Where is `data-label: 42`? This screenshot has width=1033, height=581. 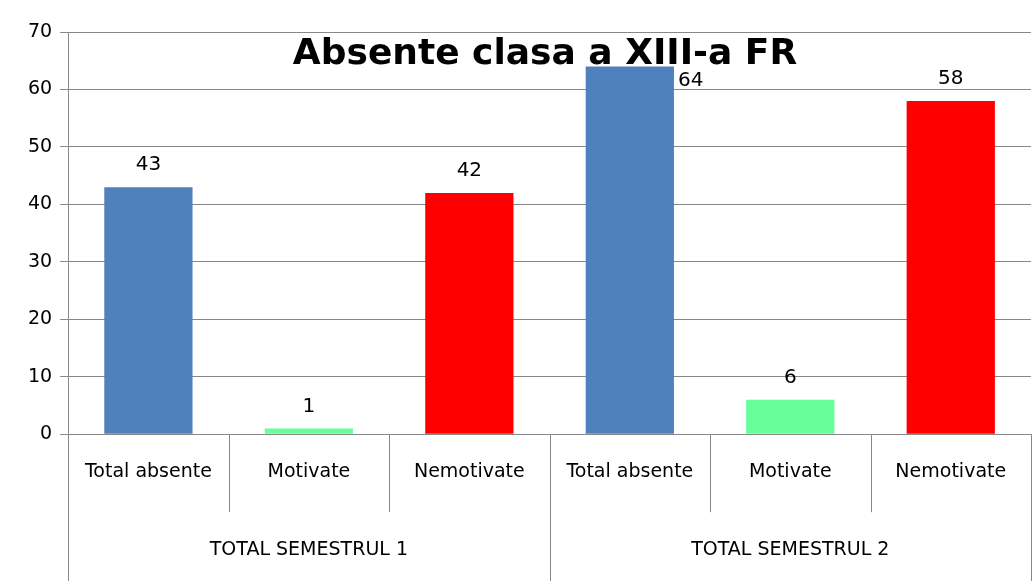 data-label: 42 is located at coordinates (469, 169).